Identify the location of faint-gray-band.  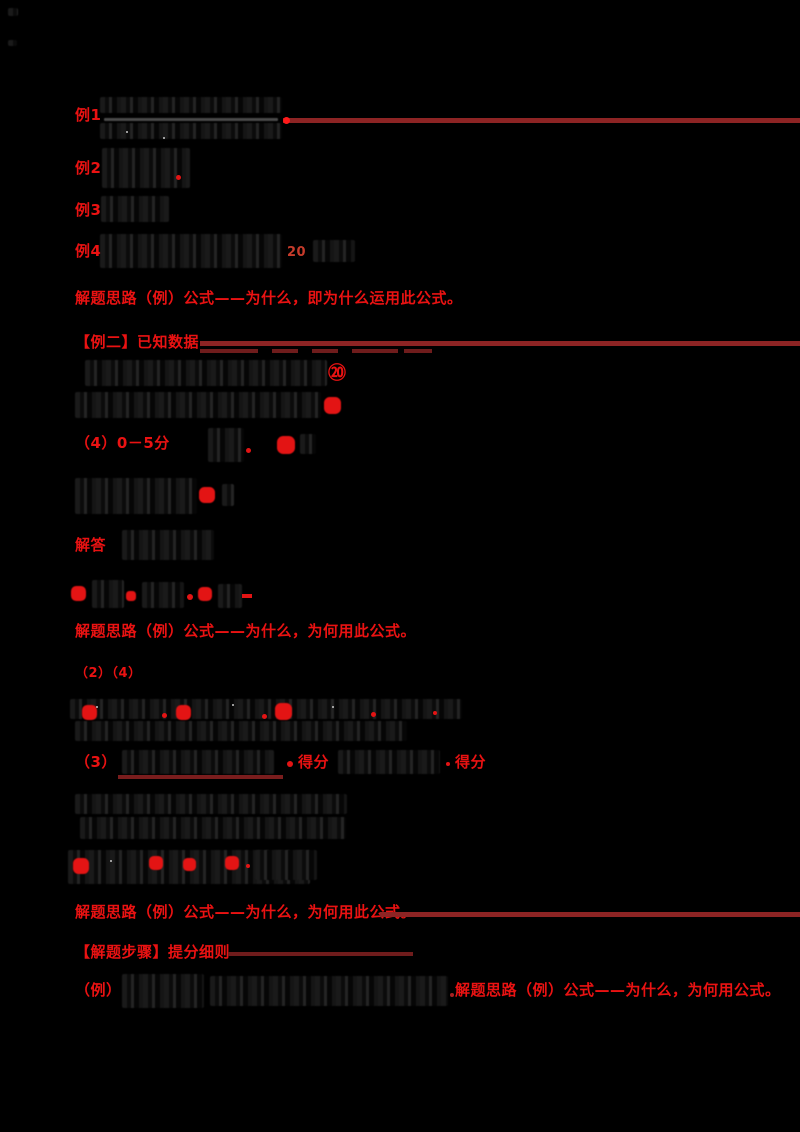
(191, 119).